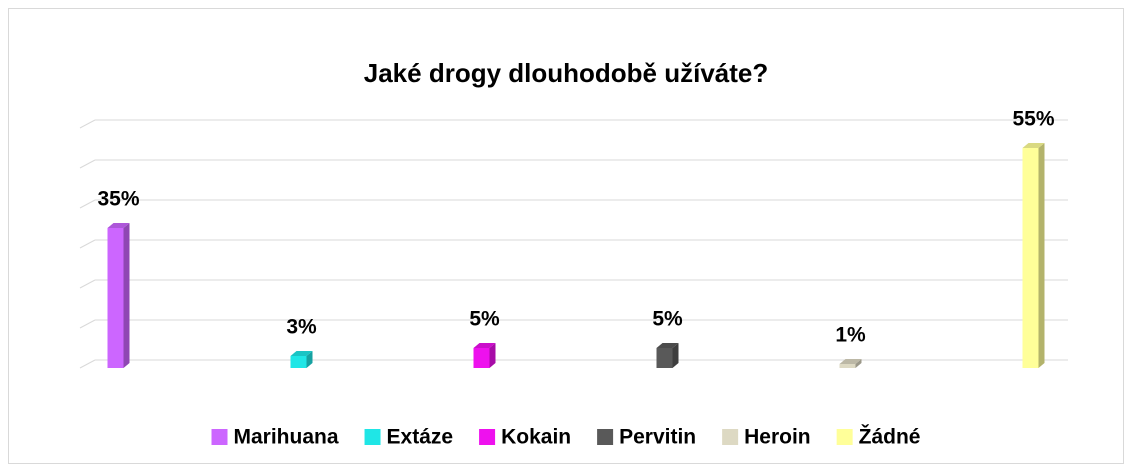  Describe the element at coordinates (118, 199) in the screenshot. I see `value-label: 35%` at that location.